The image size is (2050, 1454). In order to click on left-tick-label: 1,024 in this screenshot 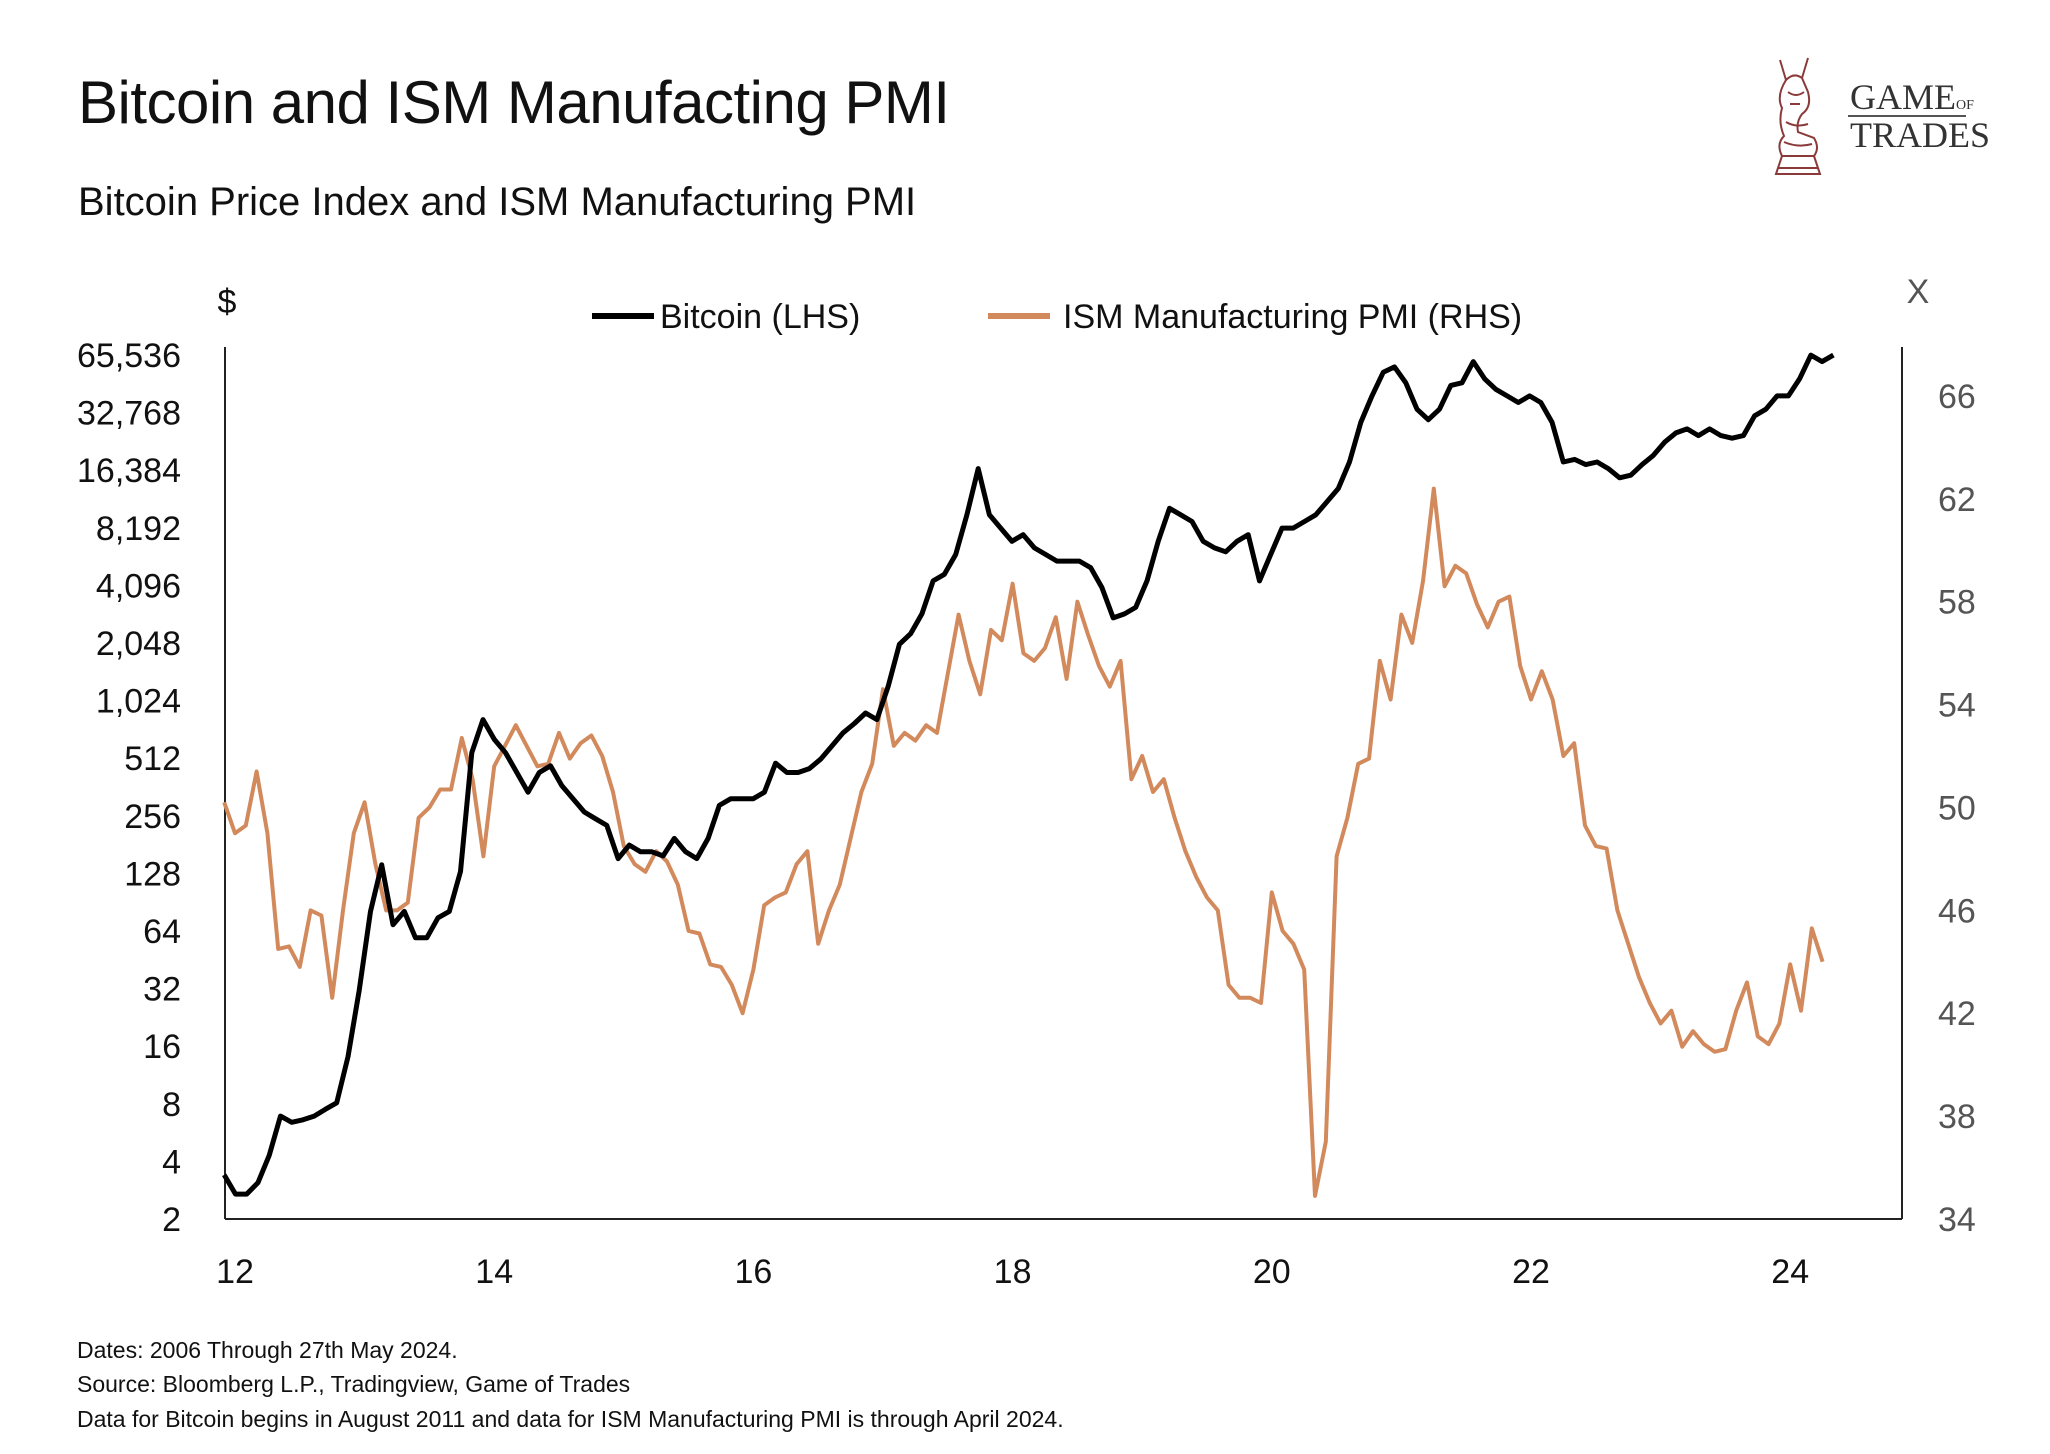, I will do `click(138, 702)`.